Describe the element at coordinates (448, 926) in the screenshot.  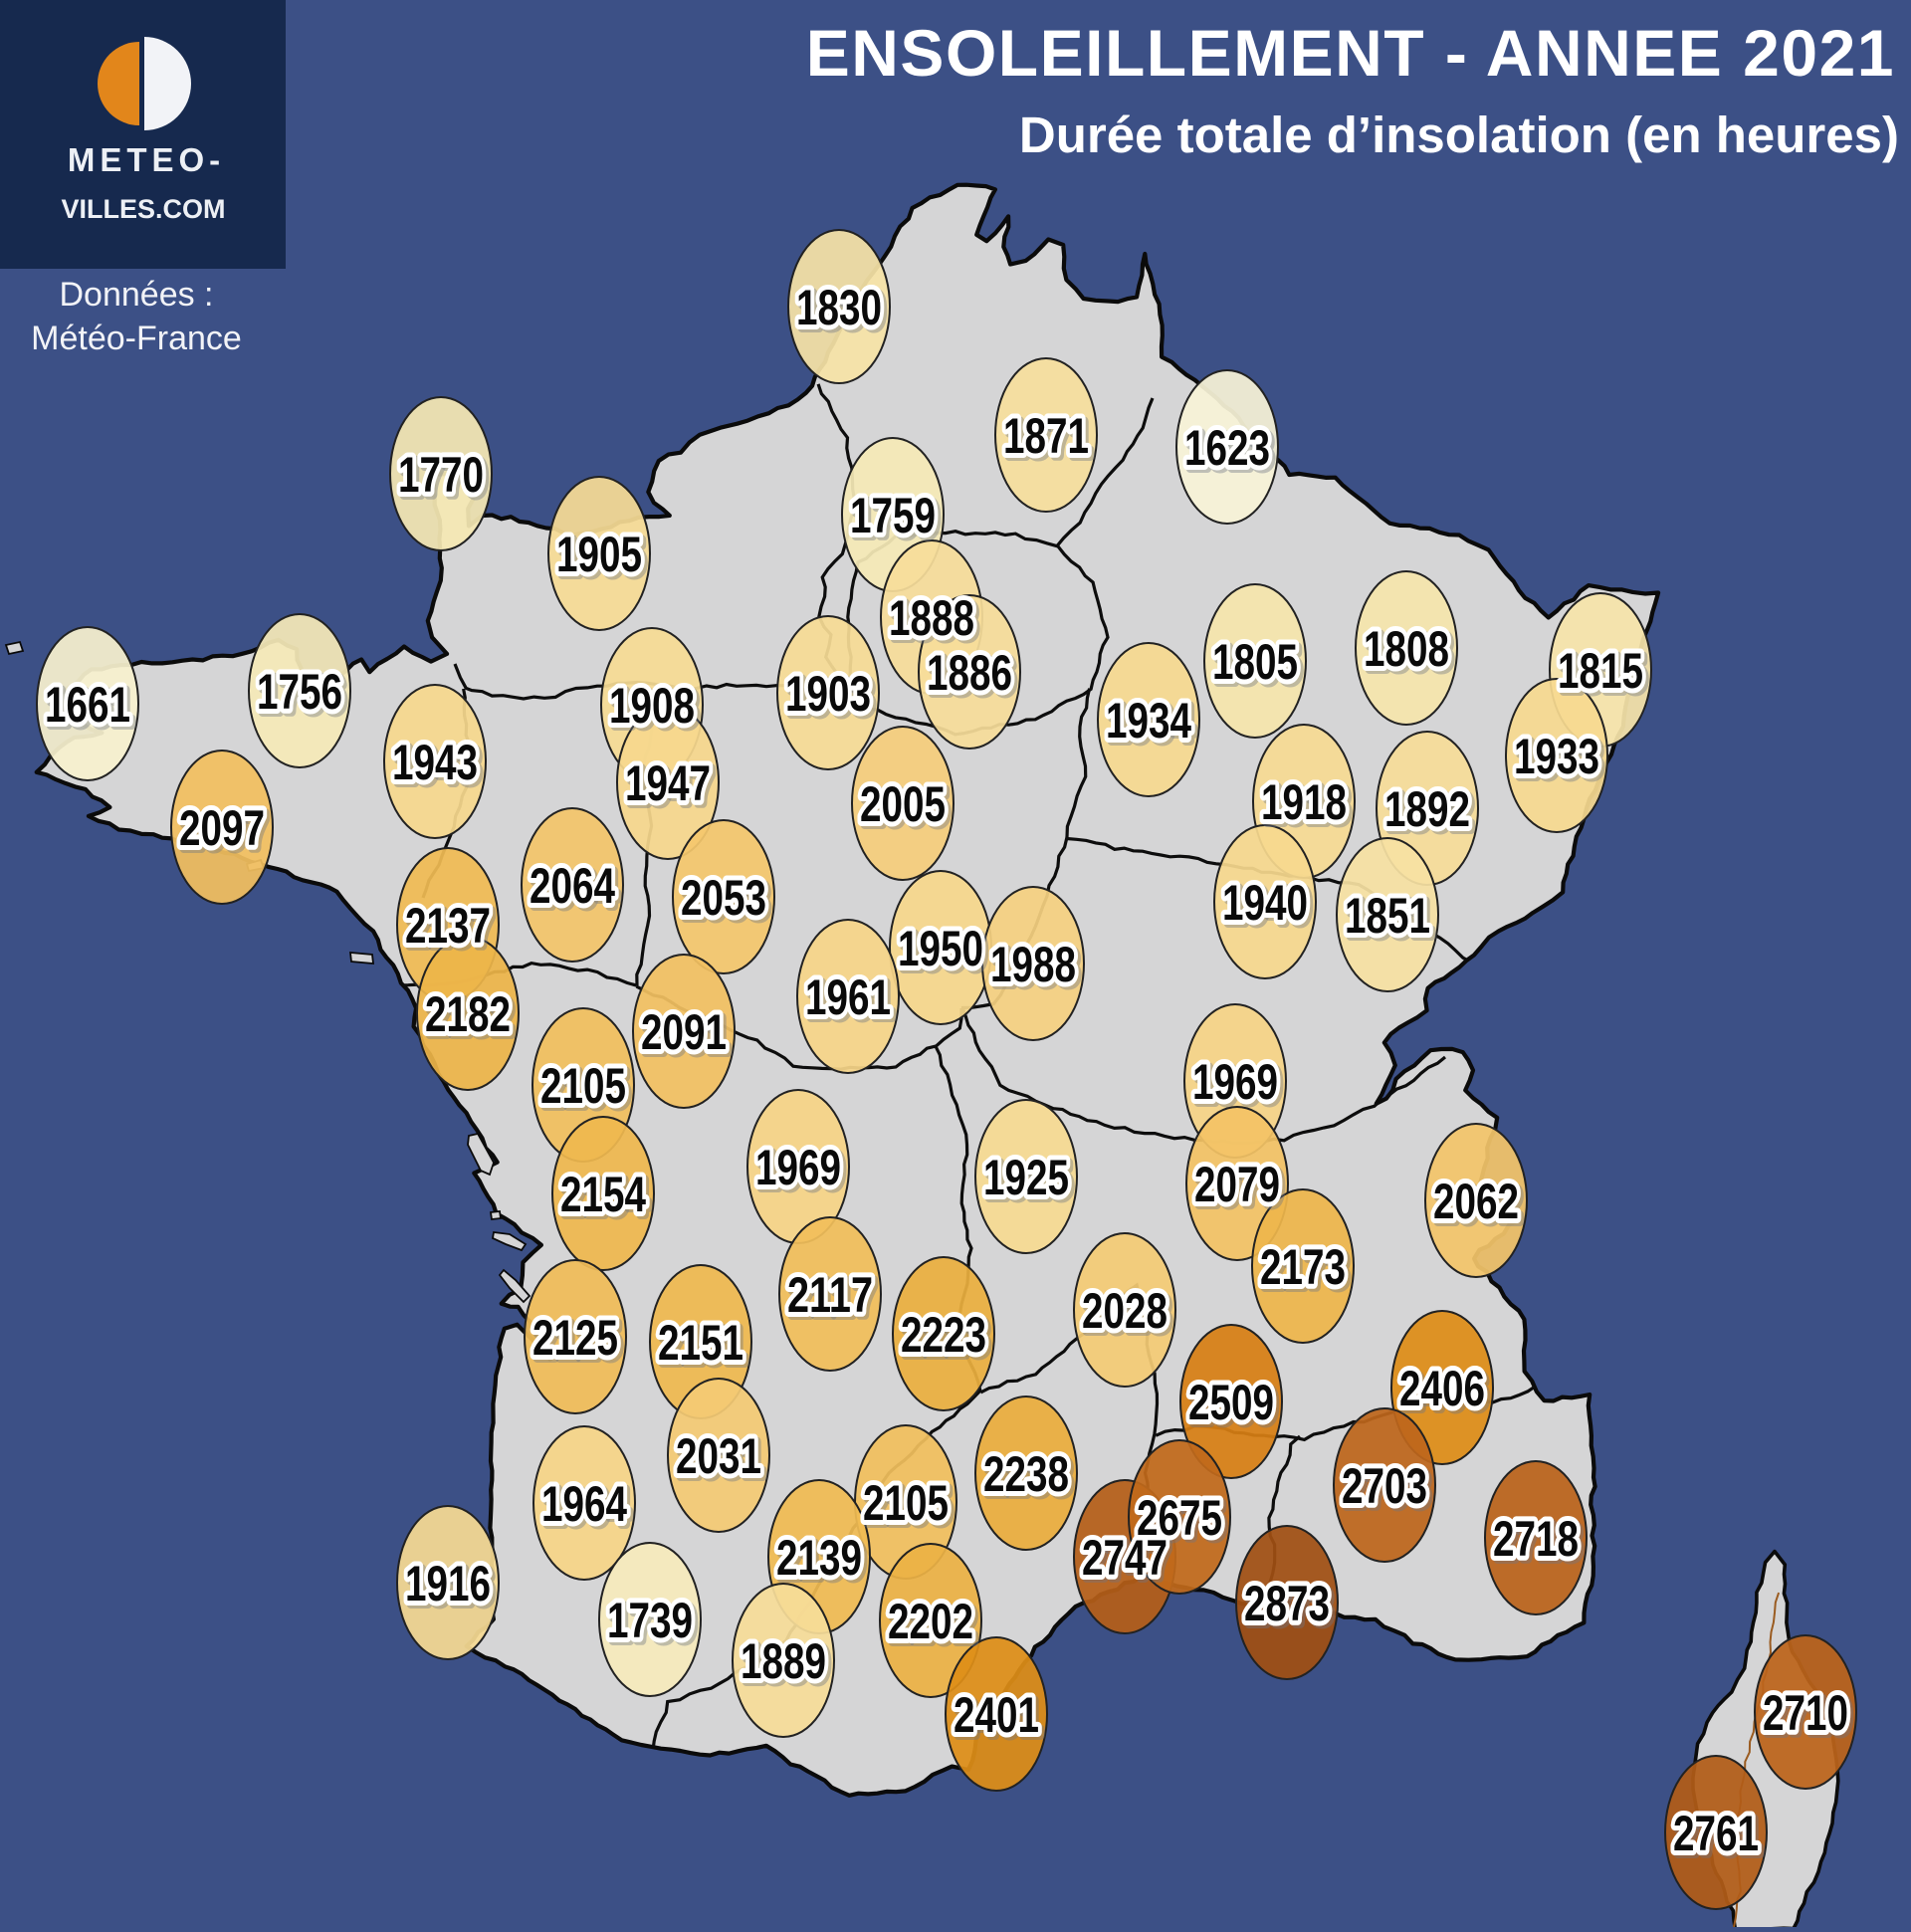
I see `svg-text: 2137` at that location.